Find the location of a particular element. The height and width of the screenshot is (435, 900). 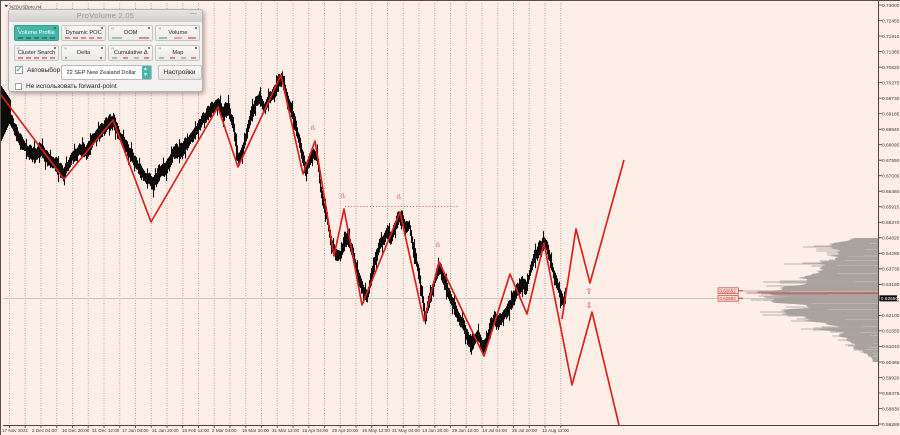

svg-text: 0.69185 is located at coordinates (891, 114).